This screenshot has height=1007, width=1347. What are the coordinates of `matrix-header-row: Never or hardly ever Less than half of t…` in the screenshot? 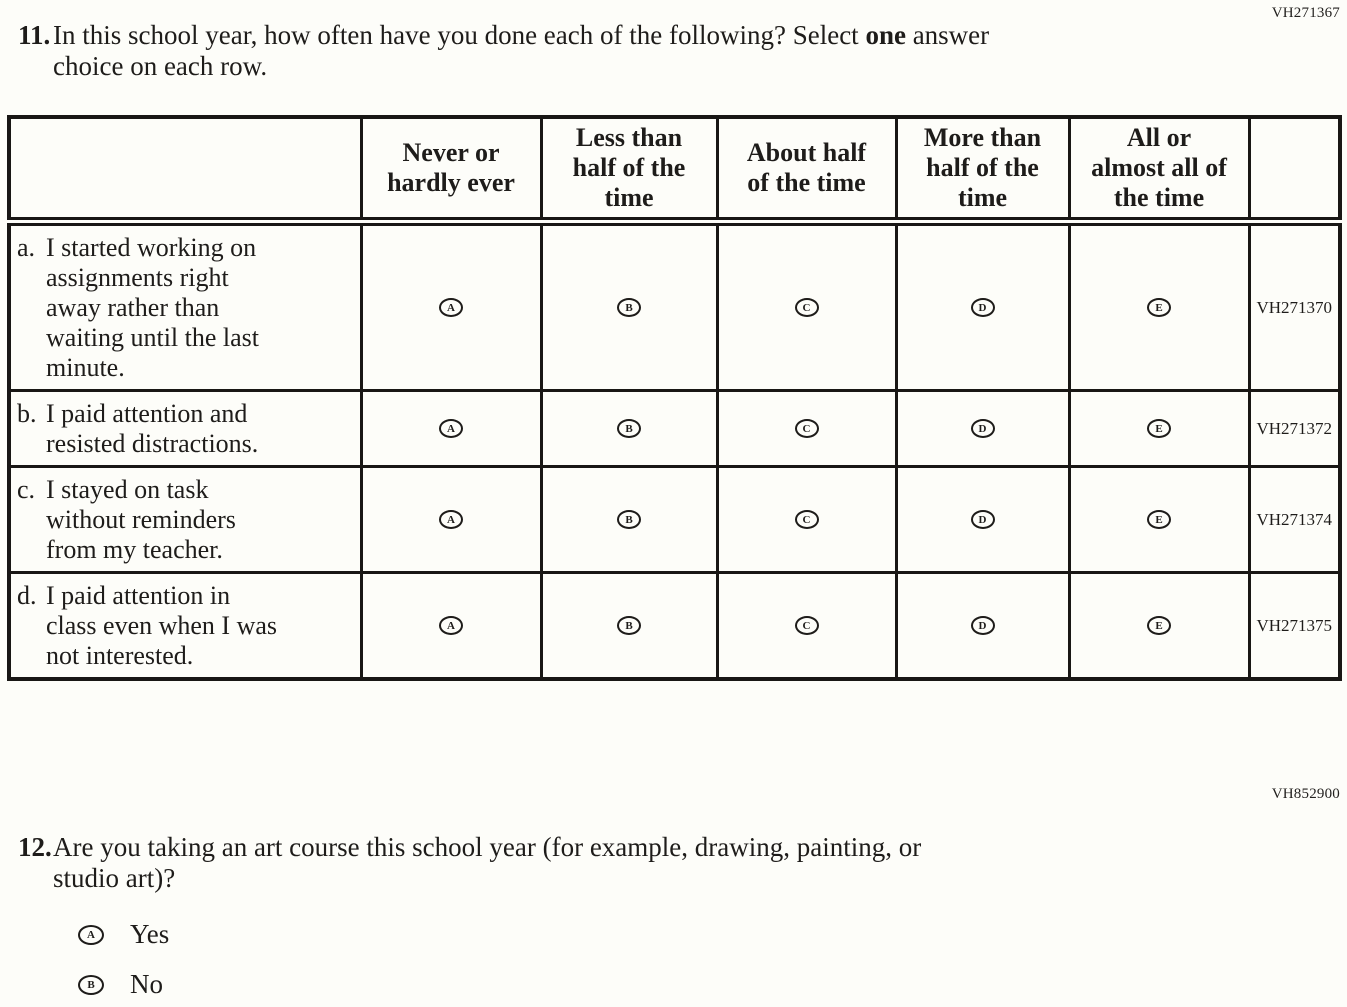 It's located at (674, 170).